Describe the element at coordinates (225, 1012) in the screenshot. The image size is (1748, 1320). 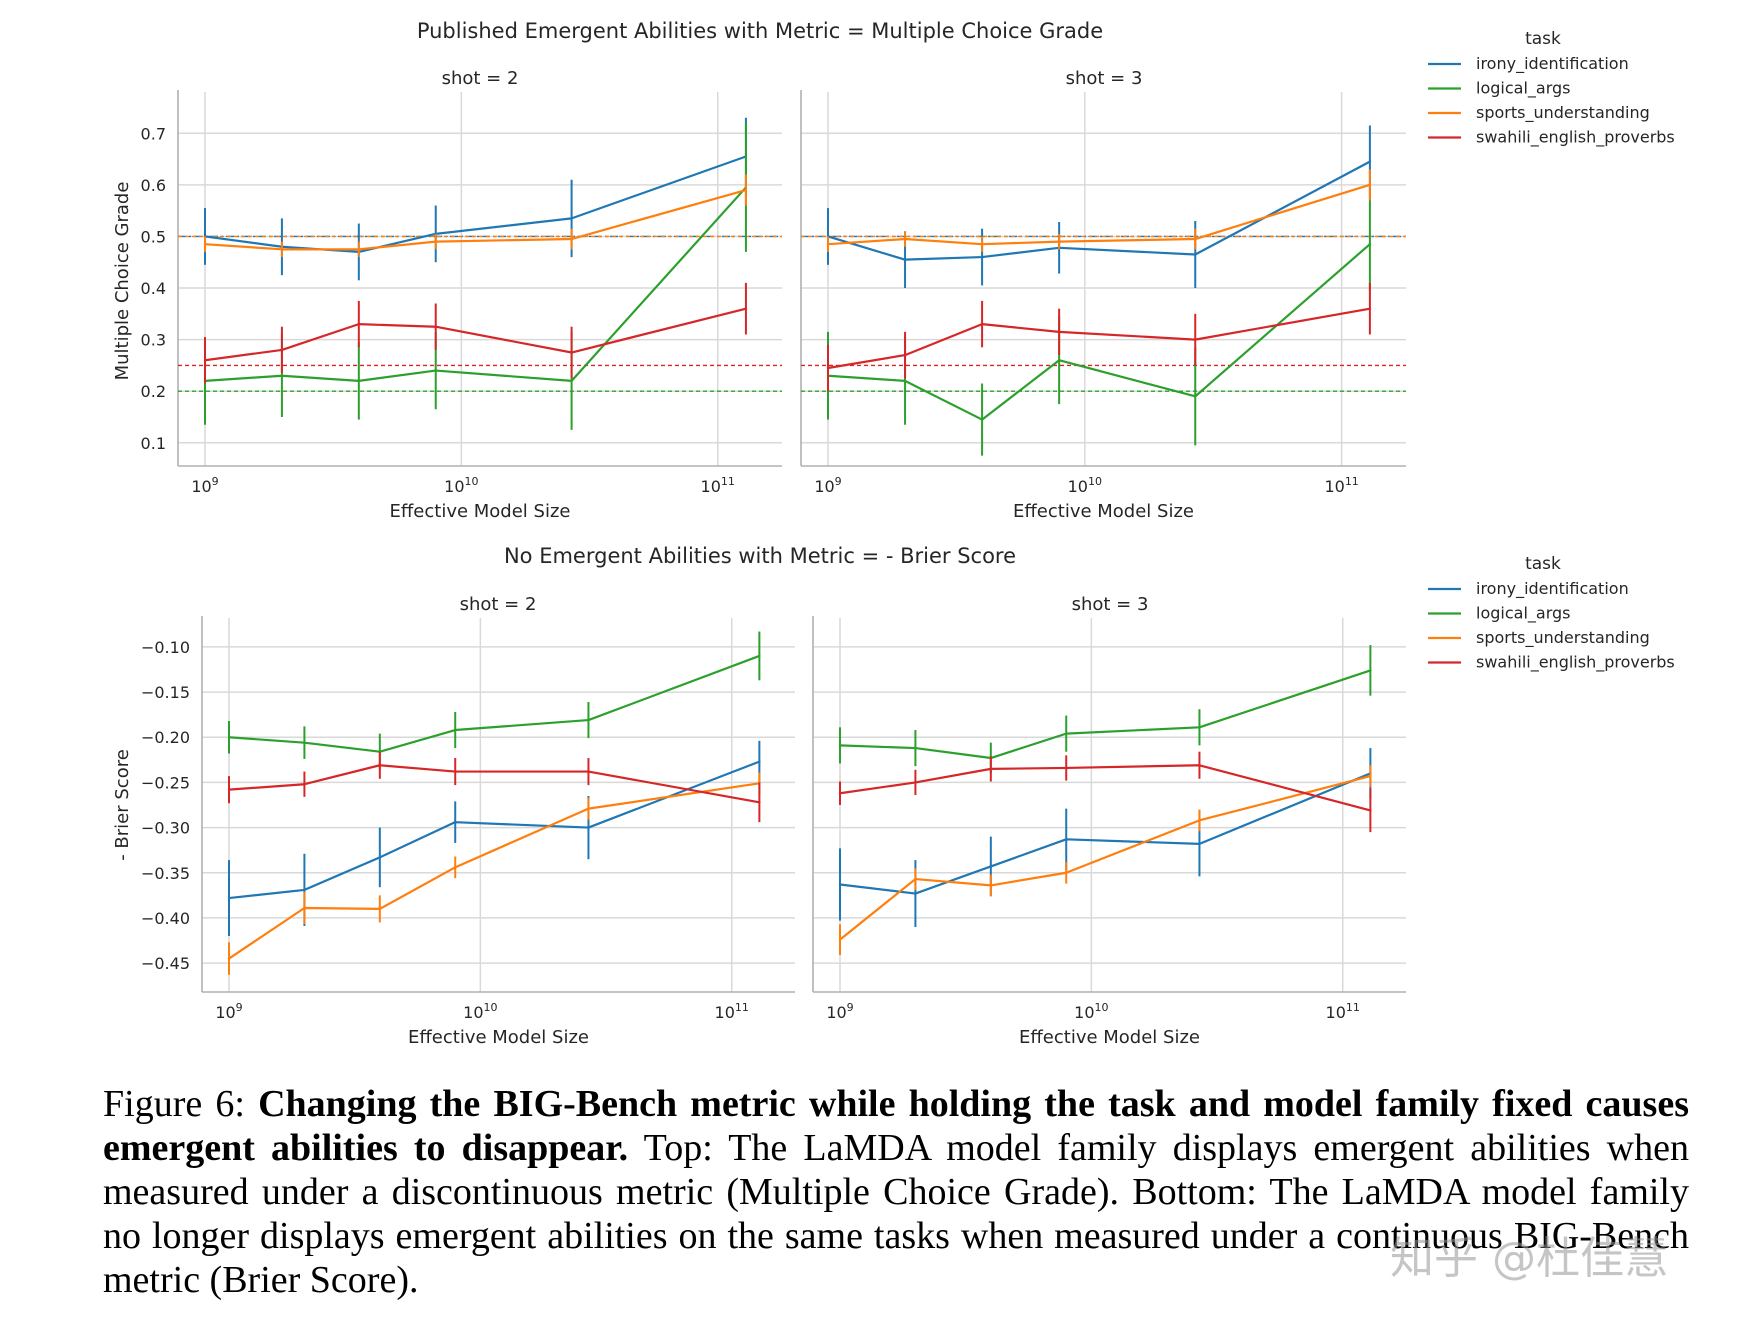
I see `x-tick-base: 10` at that location.